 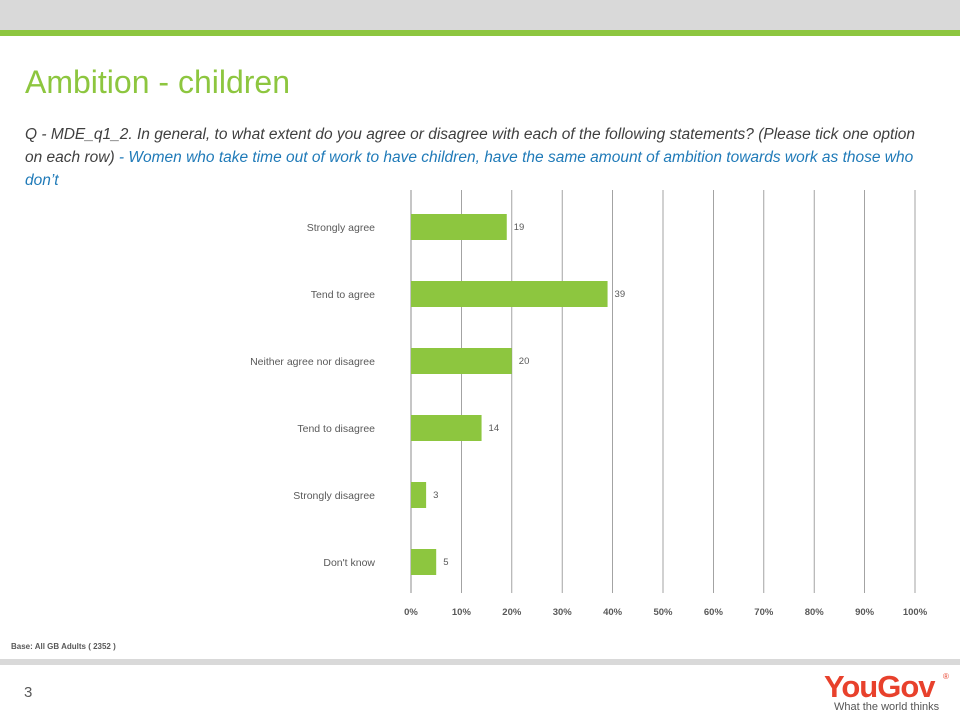 I want to click on base-note: Base: All GB Adults ( 2352 ), so click(x=63, y=646).